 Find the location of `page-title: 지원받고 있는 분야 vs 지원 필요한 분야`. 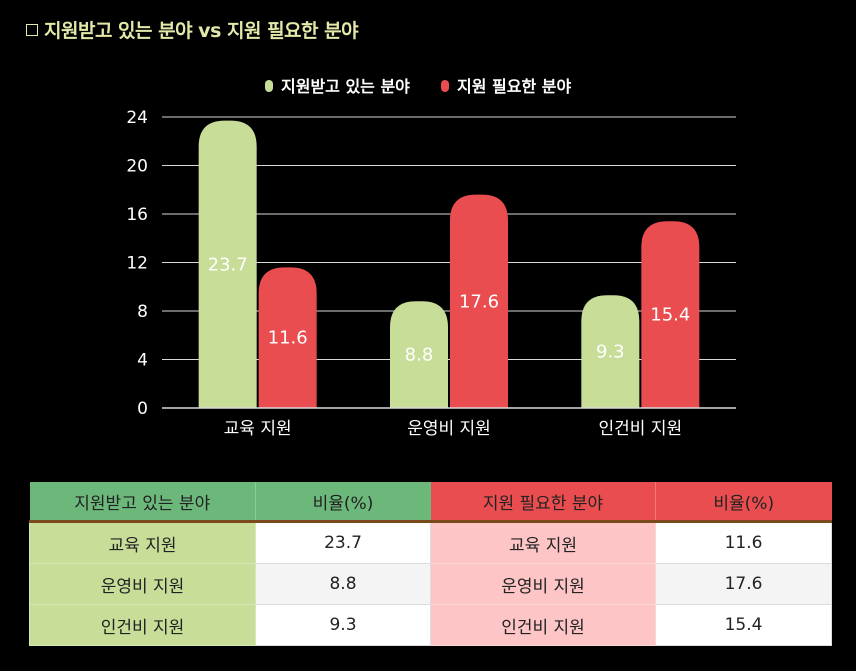

page-title: 지원받고 있는 분야 vs 지원 필요한 분야 is located at coordinates (192, 29).